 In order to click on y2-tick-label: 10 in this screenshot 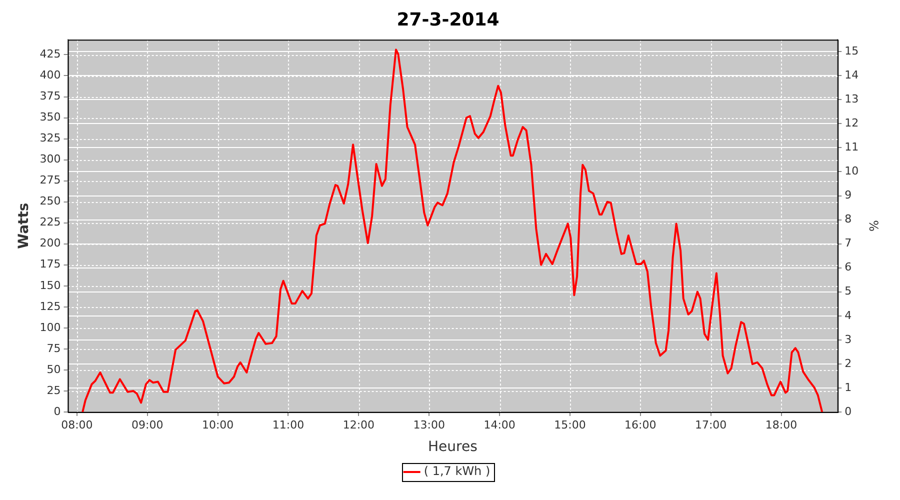, I will do `click(851, 171)`.